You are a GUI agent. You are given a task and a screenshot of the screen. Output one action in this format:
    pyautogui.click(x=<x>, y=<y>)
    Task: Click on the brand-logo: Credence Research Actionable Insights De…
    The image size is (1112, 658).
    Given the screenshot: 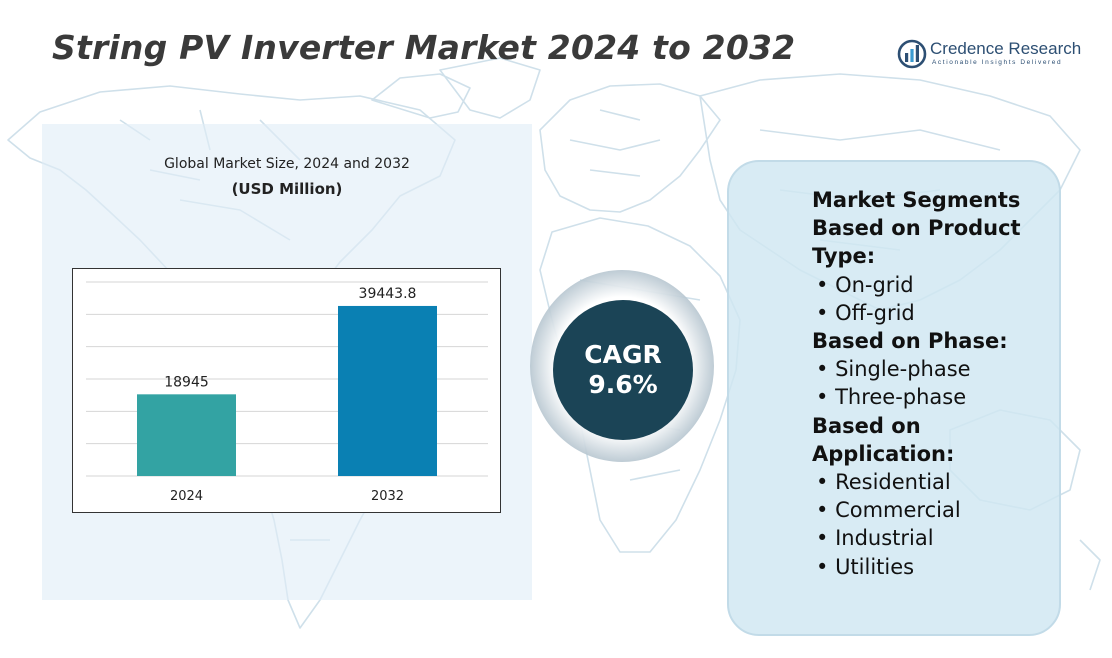 What is the action you would take?
    pyautogui.click(x=991, y=54)
    